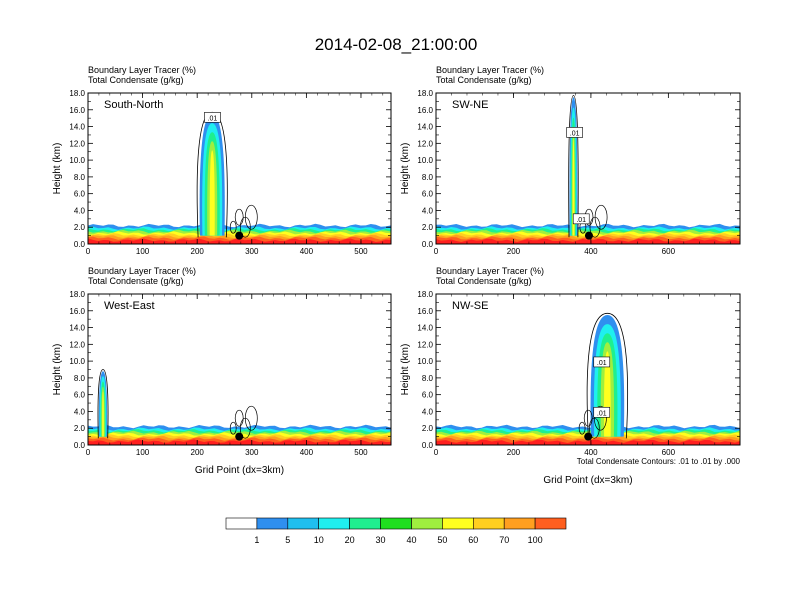 Image resolution: width=792 pixels, height=612 pixels. Describe the element at coordinates (504, 540) in the screenshot. I see `colorbar-label: 70` at that location.